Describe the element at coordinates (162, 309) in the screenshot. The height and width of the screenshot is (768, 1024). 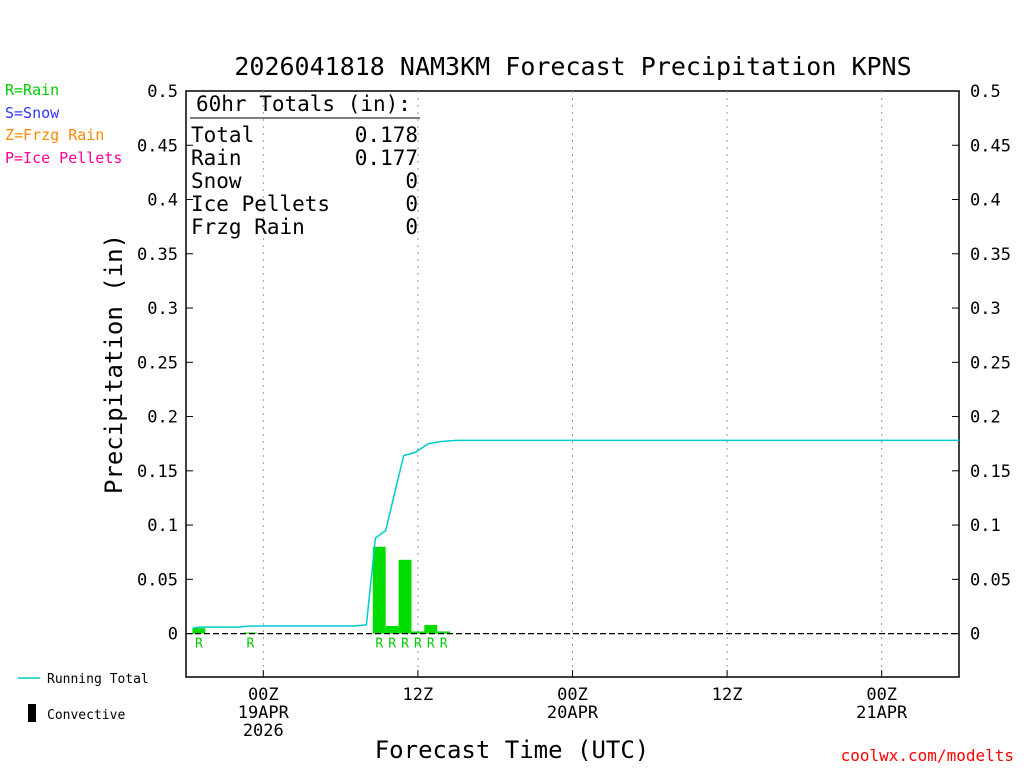
I see `y-tick-label-left: 0.3` at that location.